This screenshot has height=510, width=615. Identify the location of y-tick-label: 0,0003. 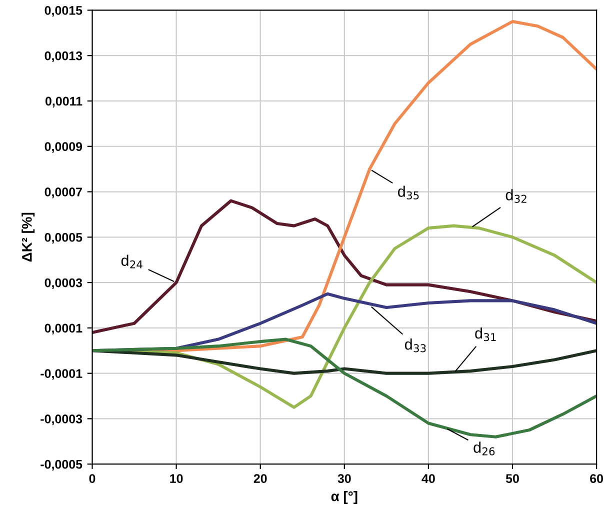
(63, 284).